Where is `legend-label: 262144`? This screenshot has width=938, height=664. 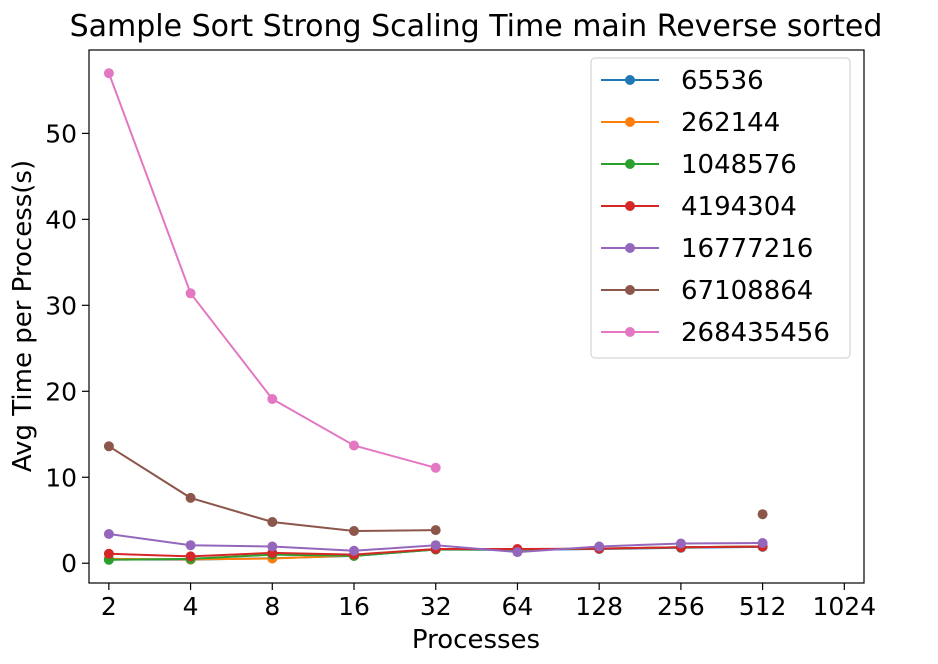
legend-label: 262144 is located at coordinates (730, 123).